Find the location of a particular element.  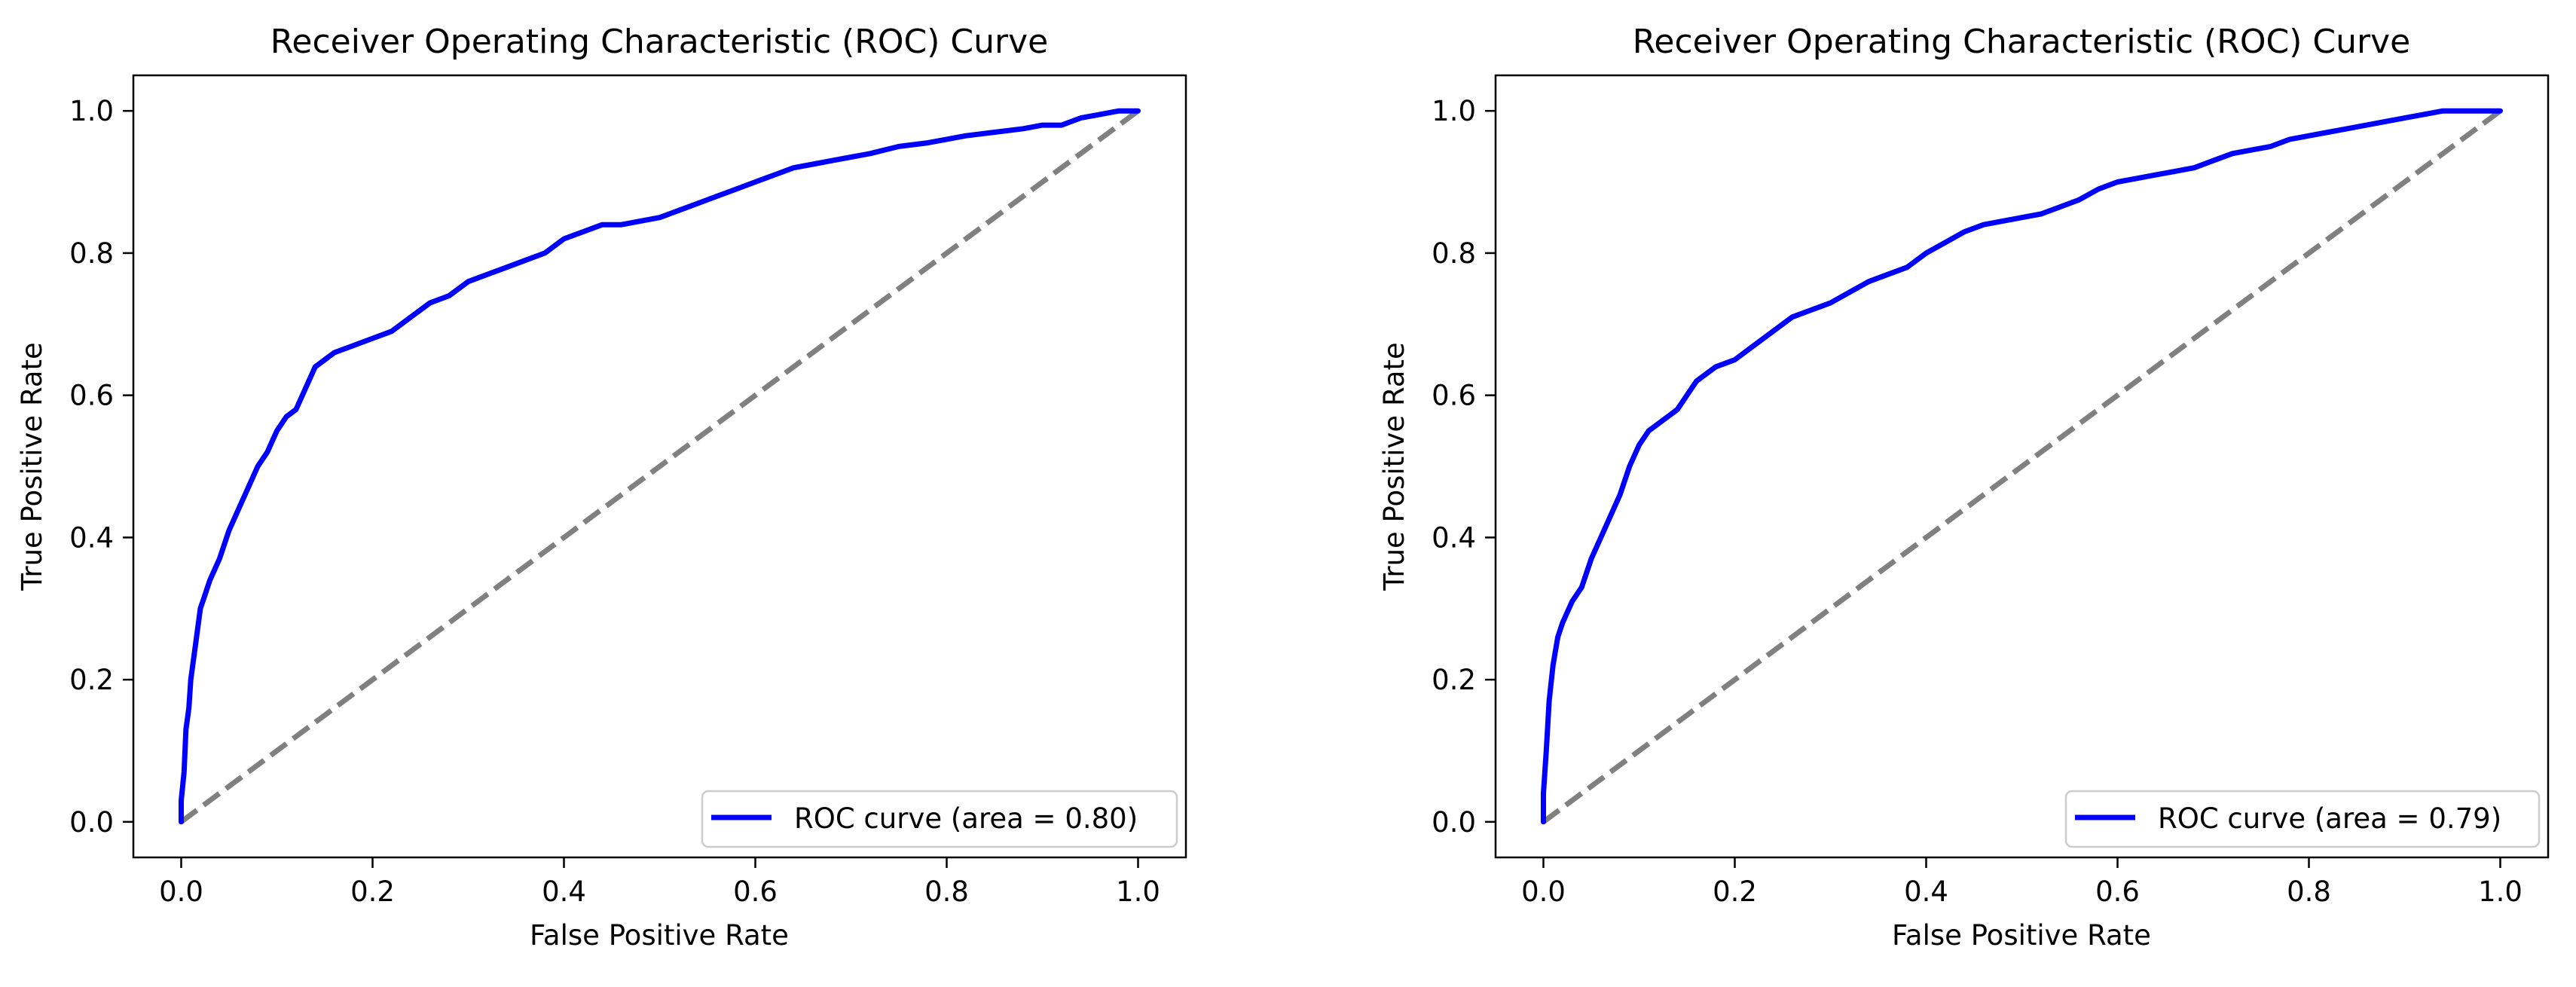

legend-label: ROC curve (area = 0.80) is located at coordinates (966, 818).